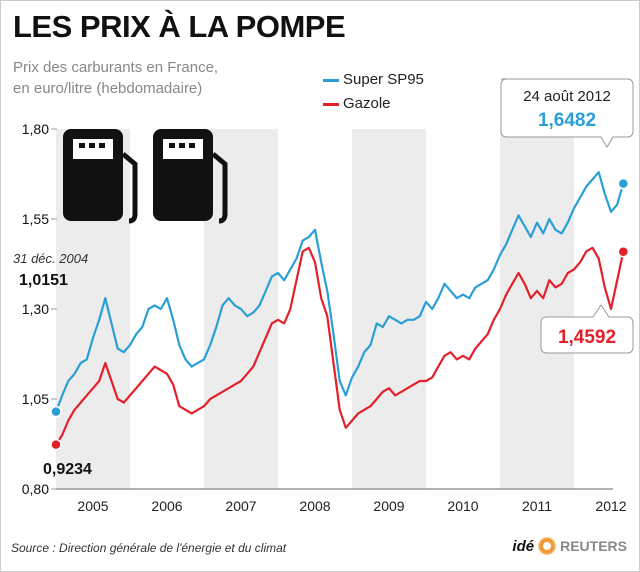  What do you see at coordinates (587, 337) in the screenshot?
I see `end-gazole-label: 1,4592` at bounding box center [587, 337].